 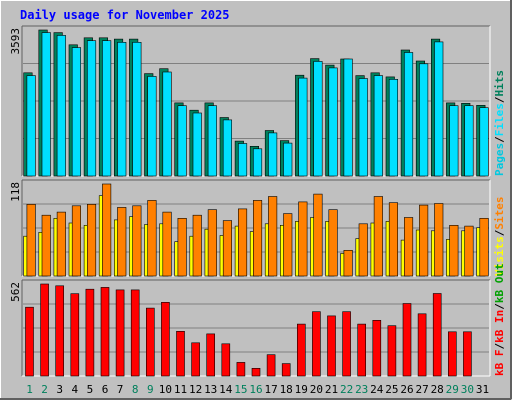 I want to click on x-label-day-26: 26, so click(x=406, y=389).